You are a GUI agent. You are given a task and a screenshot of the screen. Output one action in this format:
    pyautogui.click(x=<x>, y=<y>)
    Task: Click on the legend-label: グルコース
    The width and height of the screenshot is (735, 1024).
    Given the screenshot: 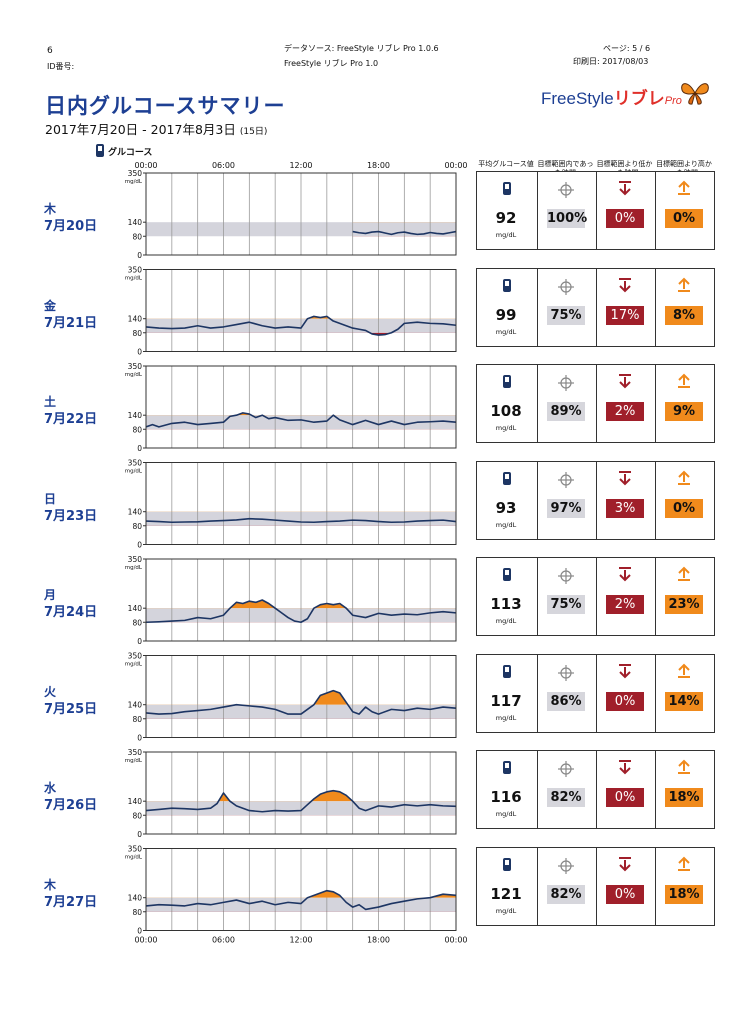 What is the action you would take?
    pyautogui.click(x=130, y=153)
    